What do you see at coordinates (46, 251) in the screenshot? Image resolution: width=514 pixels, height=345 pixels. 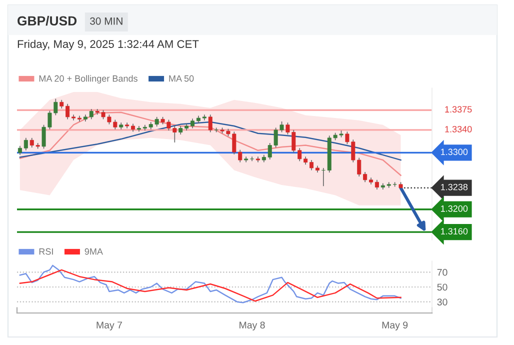 I see `legend-label: RSI` at bounding box center [46, 251].